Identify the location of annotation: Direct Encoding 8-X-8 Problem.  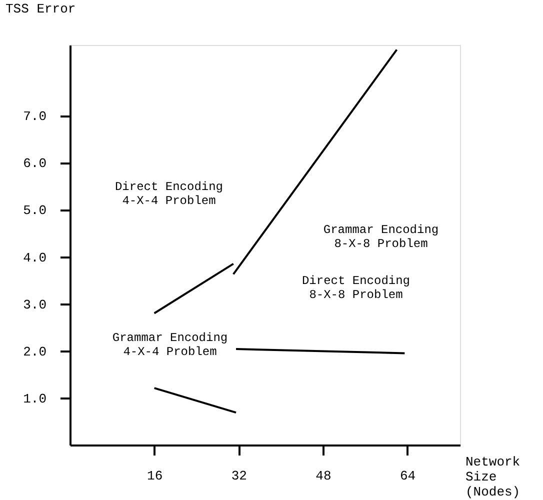
(356, 288).